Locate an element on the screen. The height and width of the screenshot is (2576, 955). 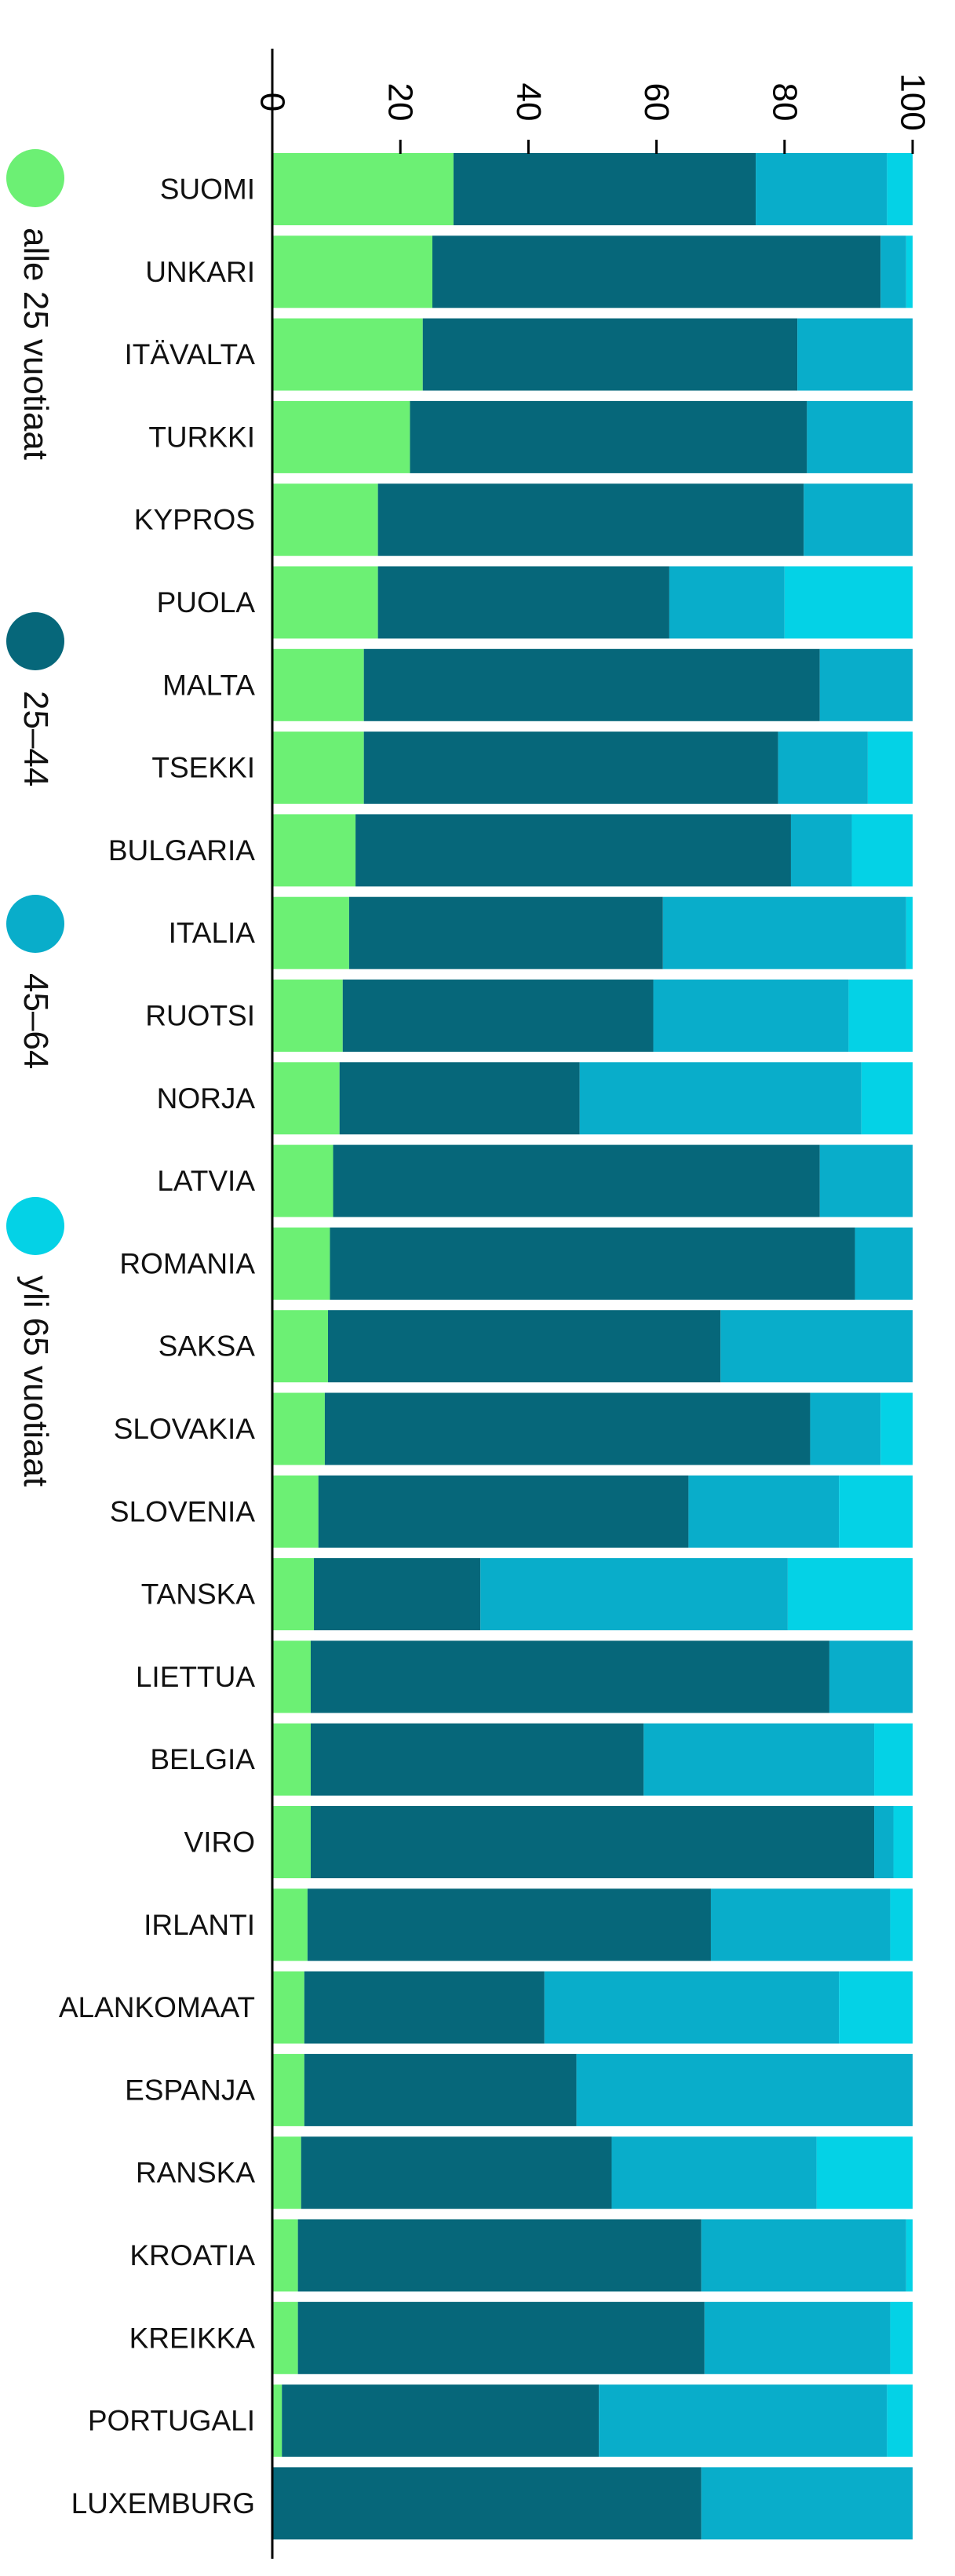
category-label: ESPANJA is located at coordinates (190, 2090).